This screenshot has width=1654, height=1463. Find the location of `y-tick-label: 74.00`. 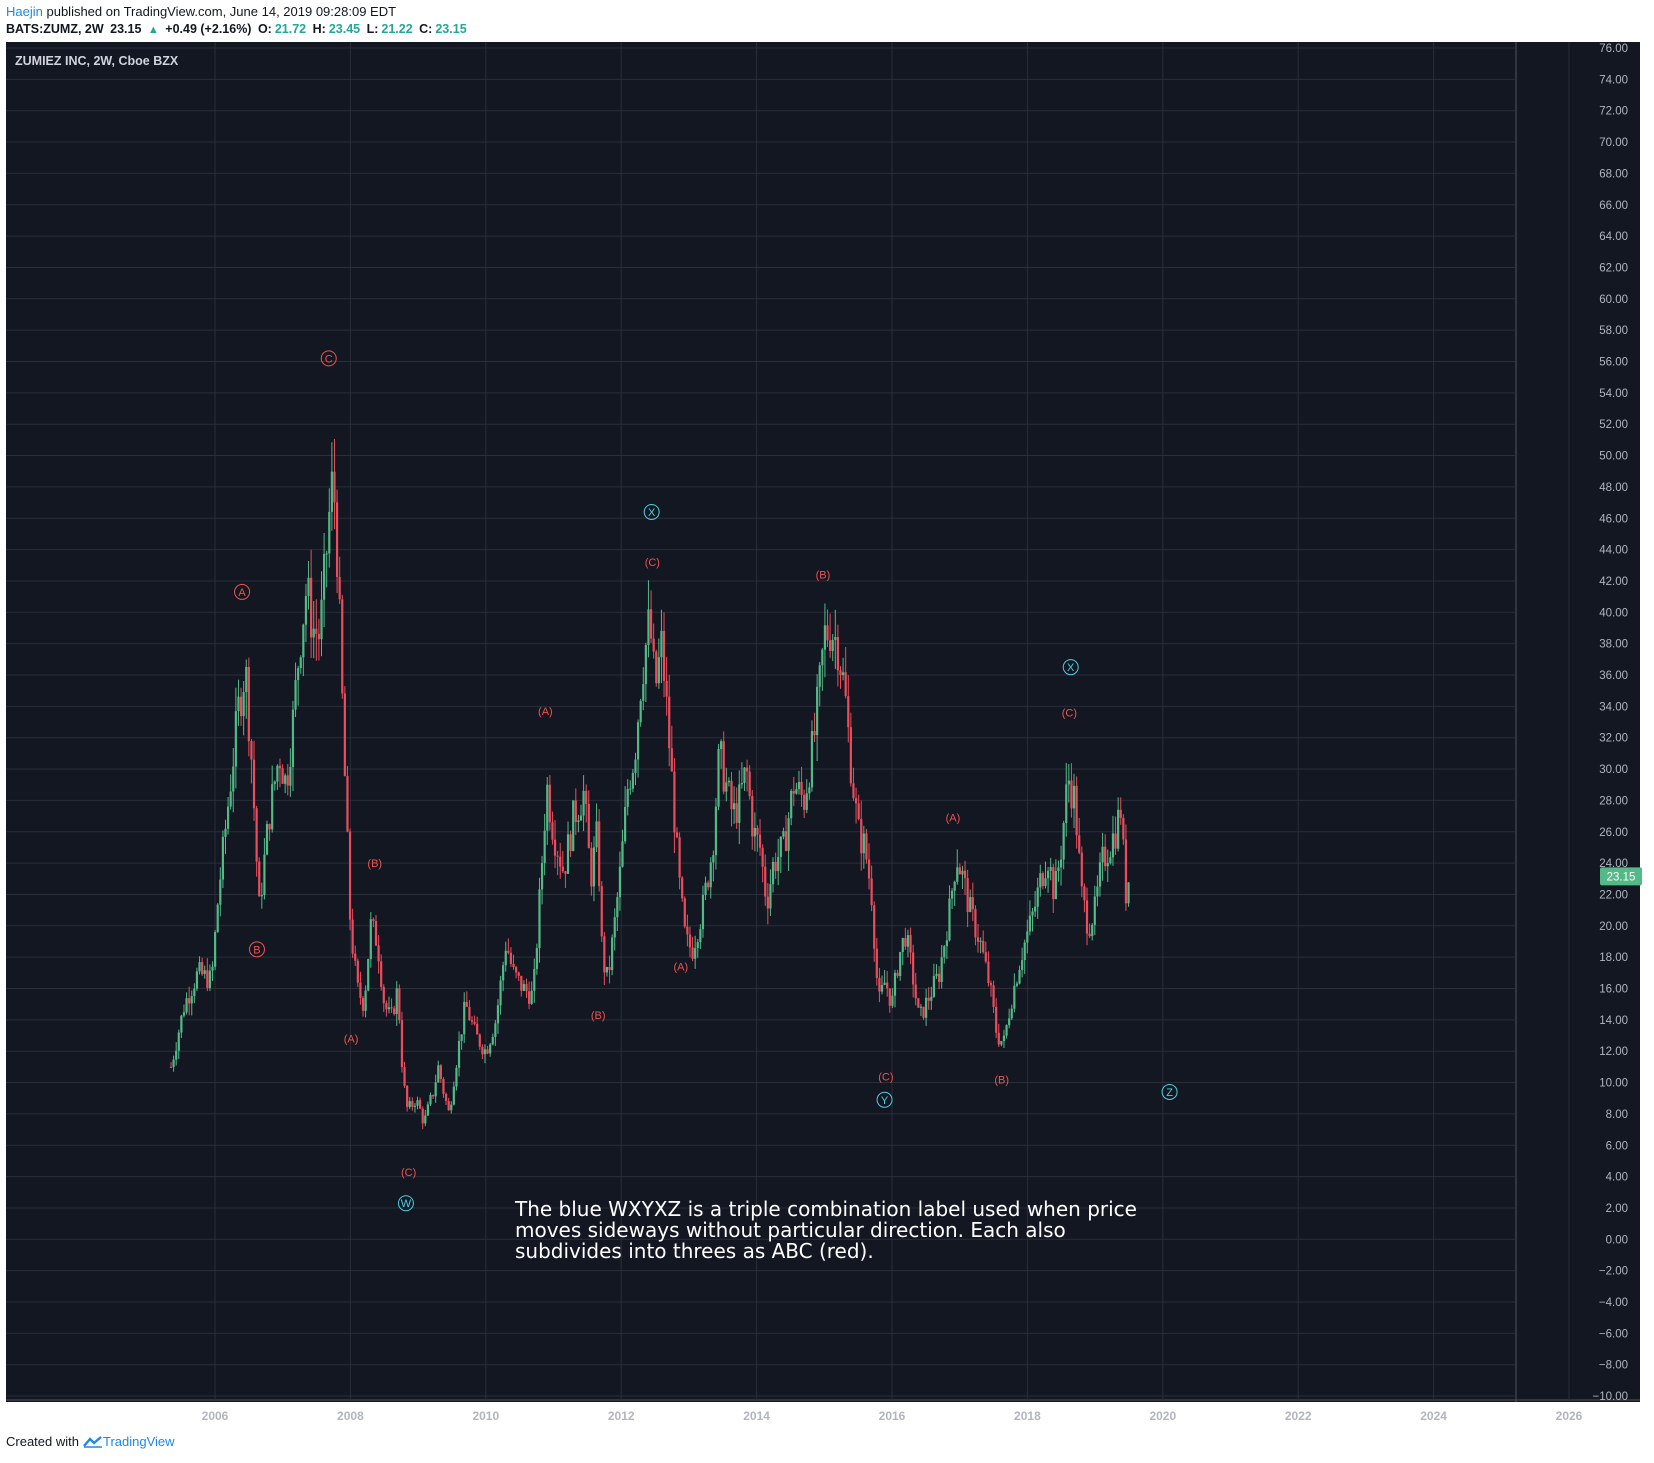

y-tick-label: 74.00 is located at coordinates (1613, 80).